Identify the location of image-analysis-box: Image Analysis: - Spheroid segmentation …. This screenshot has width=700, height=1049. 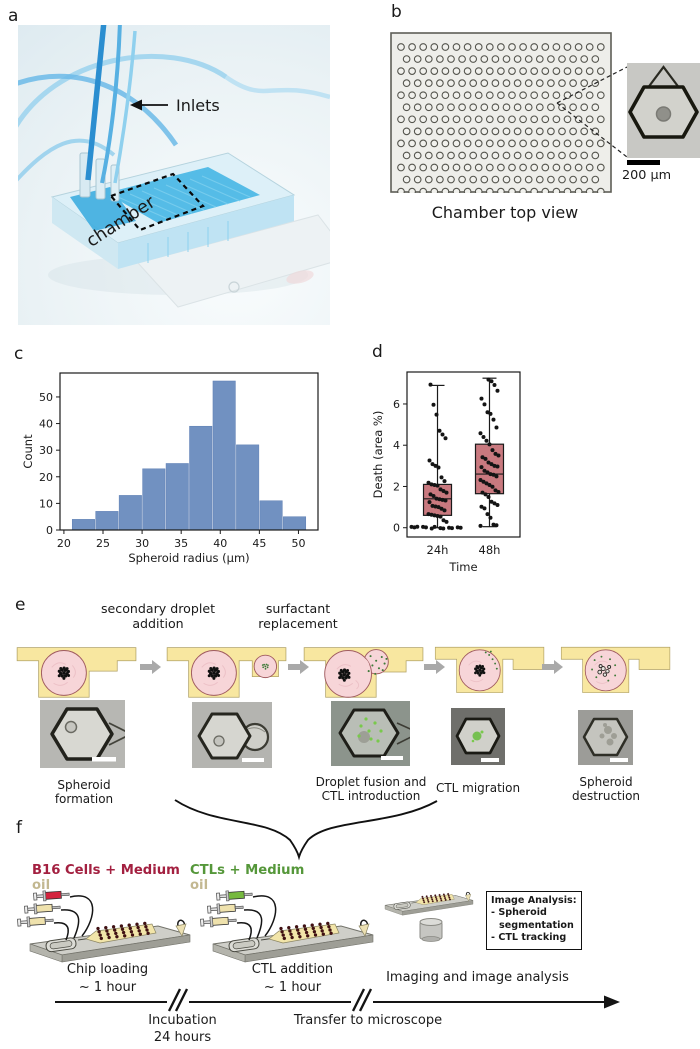
(534, 920).